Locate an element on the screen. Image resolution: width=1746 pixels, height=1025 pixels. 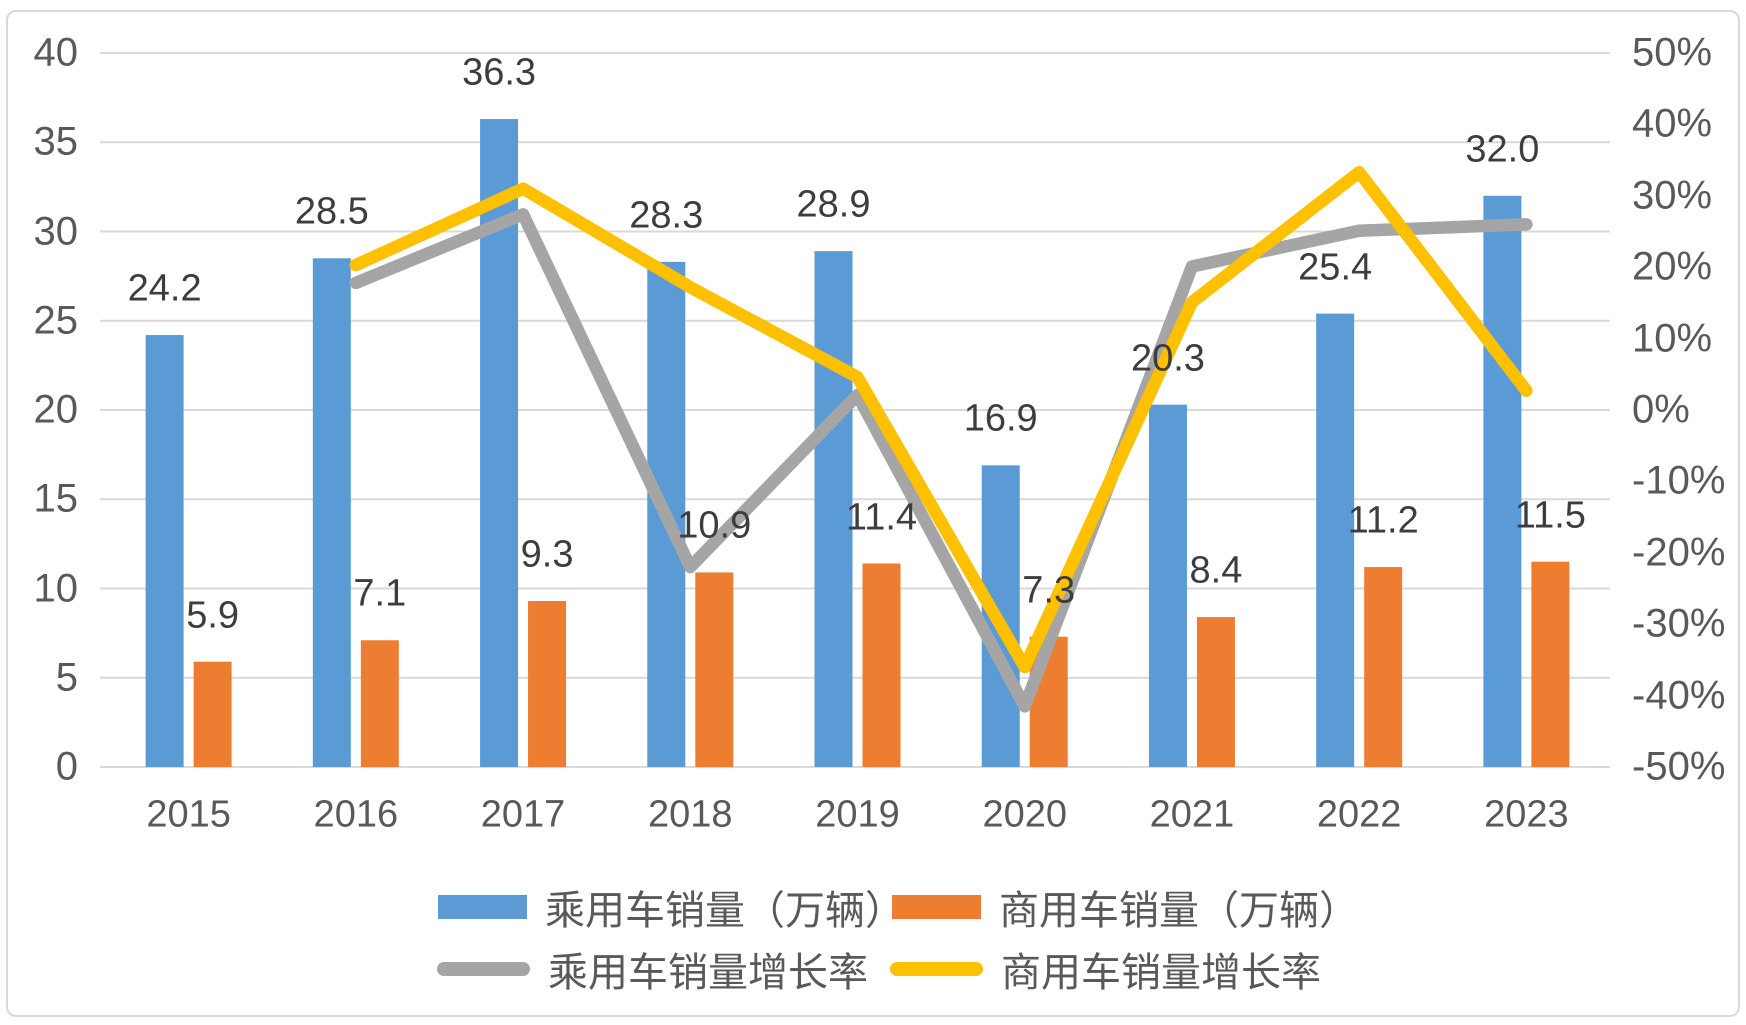
left-axis-tick: 0 is located at coordinates (66, 766).